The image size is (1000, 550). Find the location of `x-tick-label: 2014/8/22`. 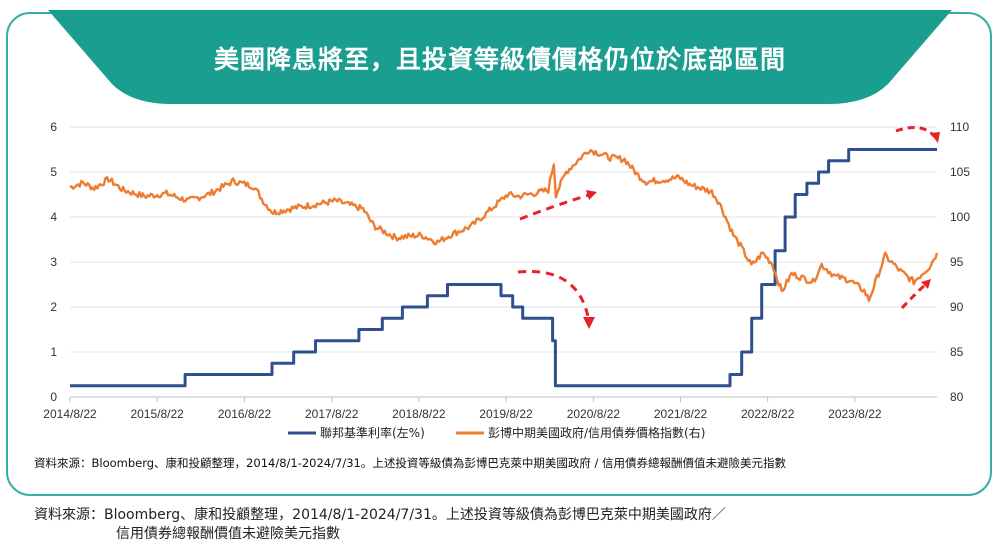

x-tick-label: 2014/8/22 is located at coordinates (70, 414).